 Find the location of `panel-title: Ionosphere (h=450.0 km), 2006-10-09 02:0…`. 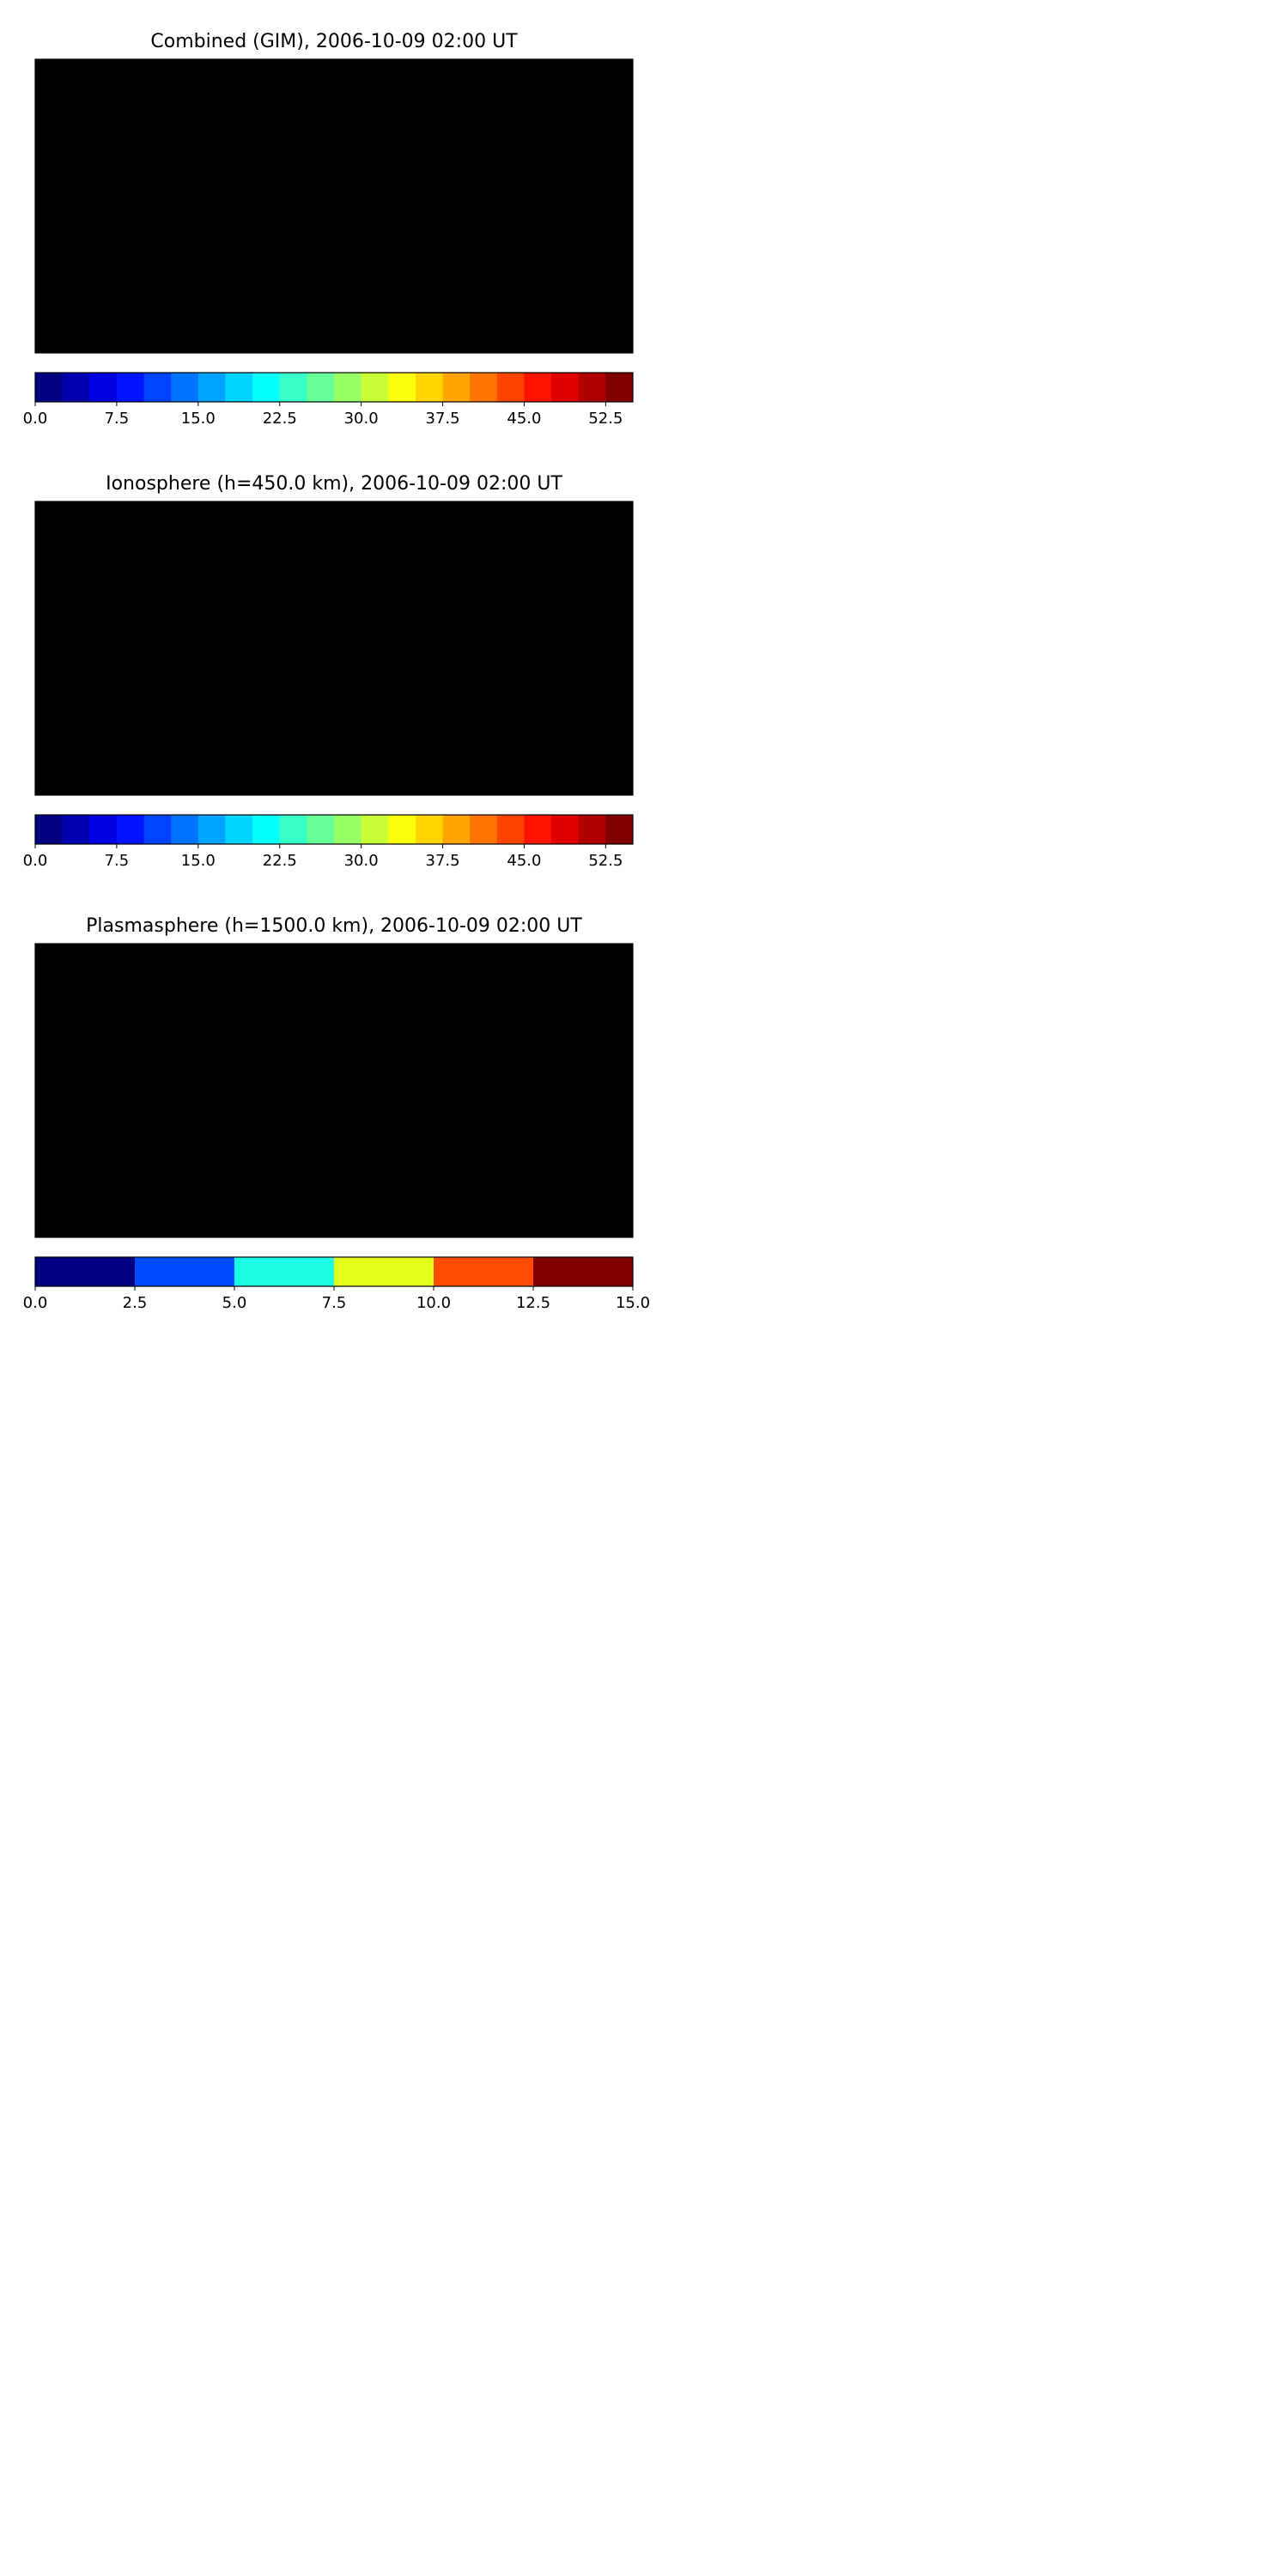

panel-title: Ionosphere (h=450.0 km), 2006-10-09 02:0… is located at coordinates (334, 484).